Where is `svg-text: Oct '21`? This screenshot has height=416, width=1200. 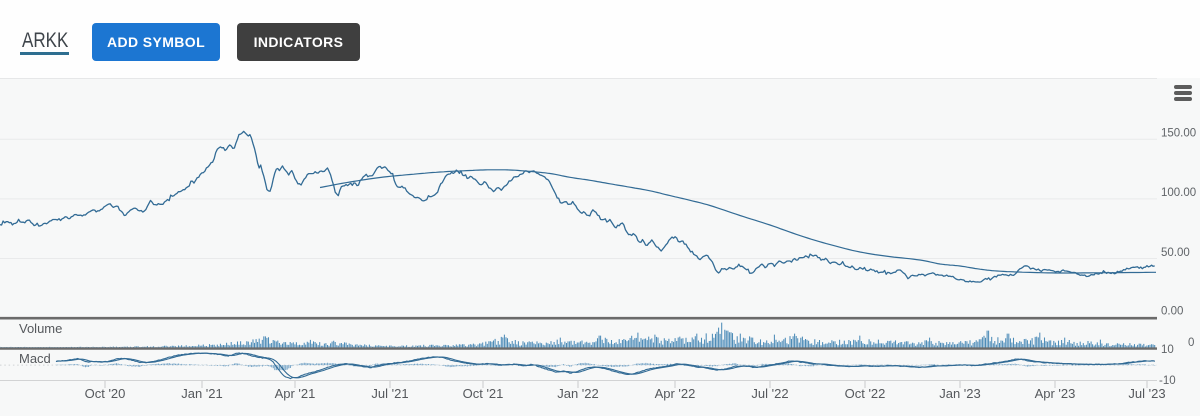
svg-text: Oct '21 is located at coordinates (483, 393).